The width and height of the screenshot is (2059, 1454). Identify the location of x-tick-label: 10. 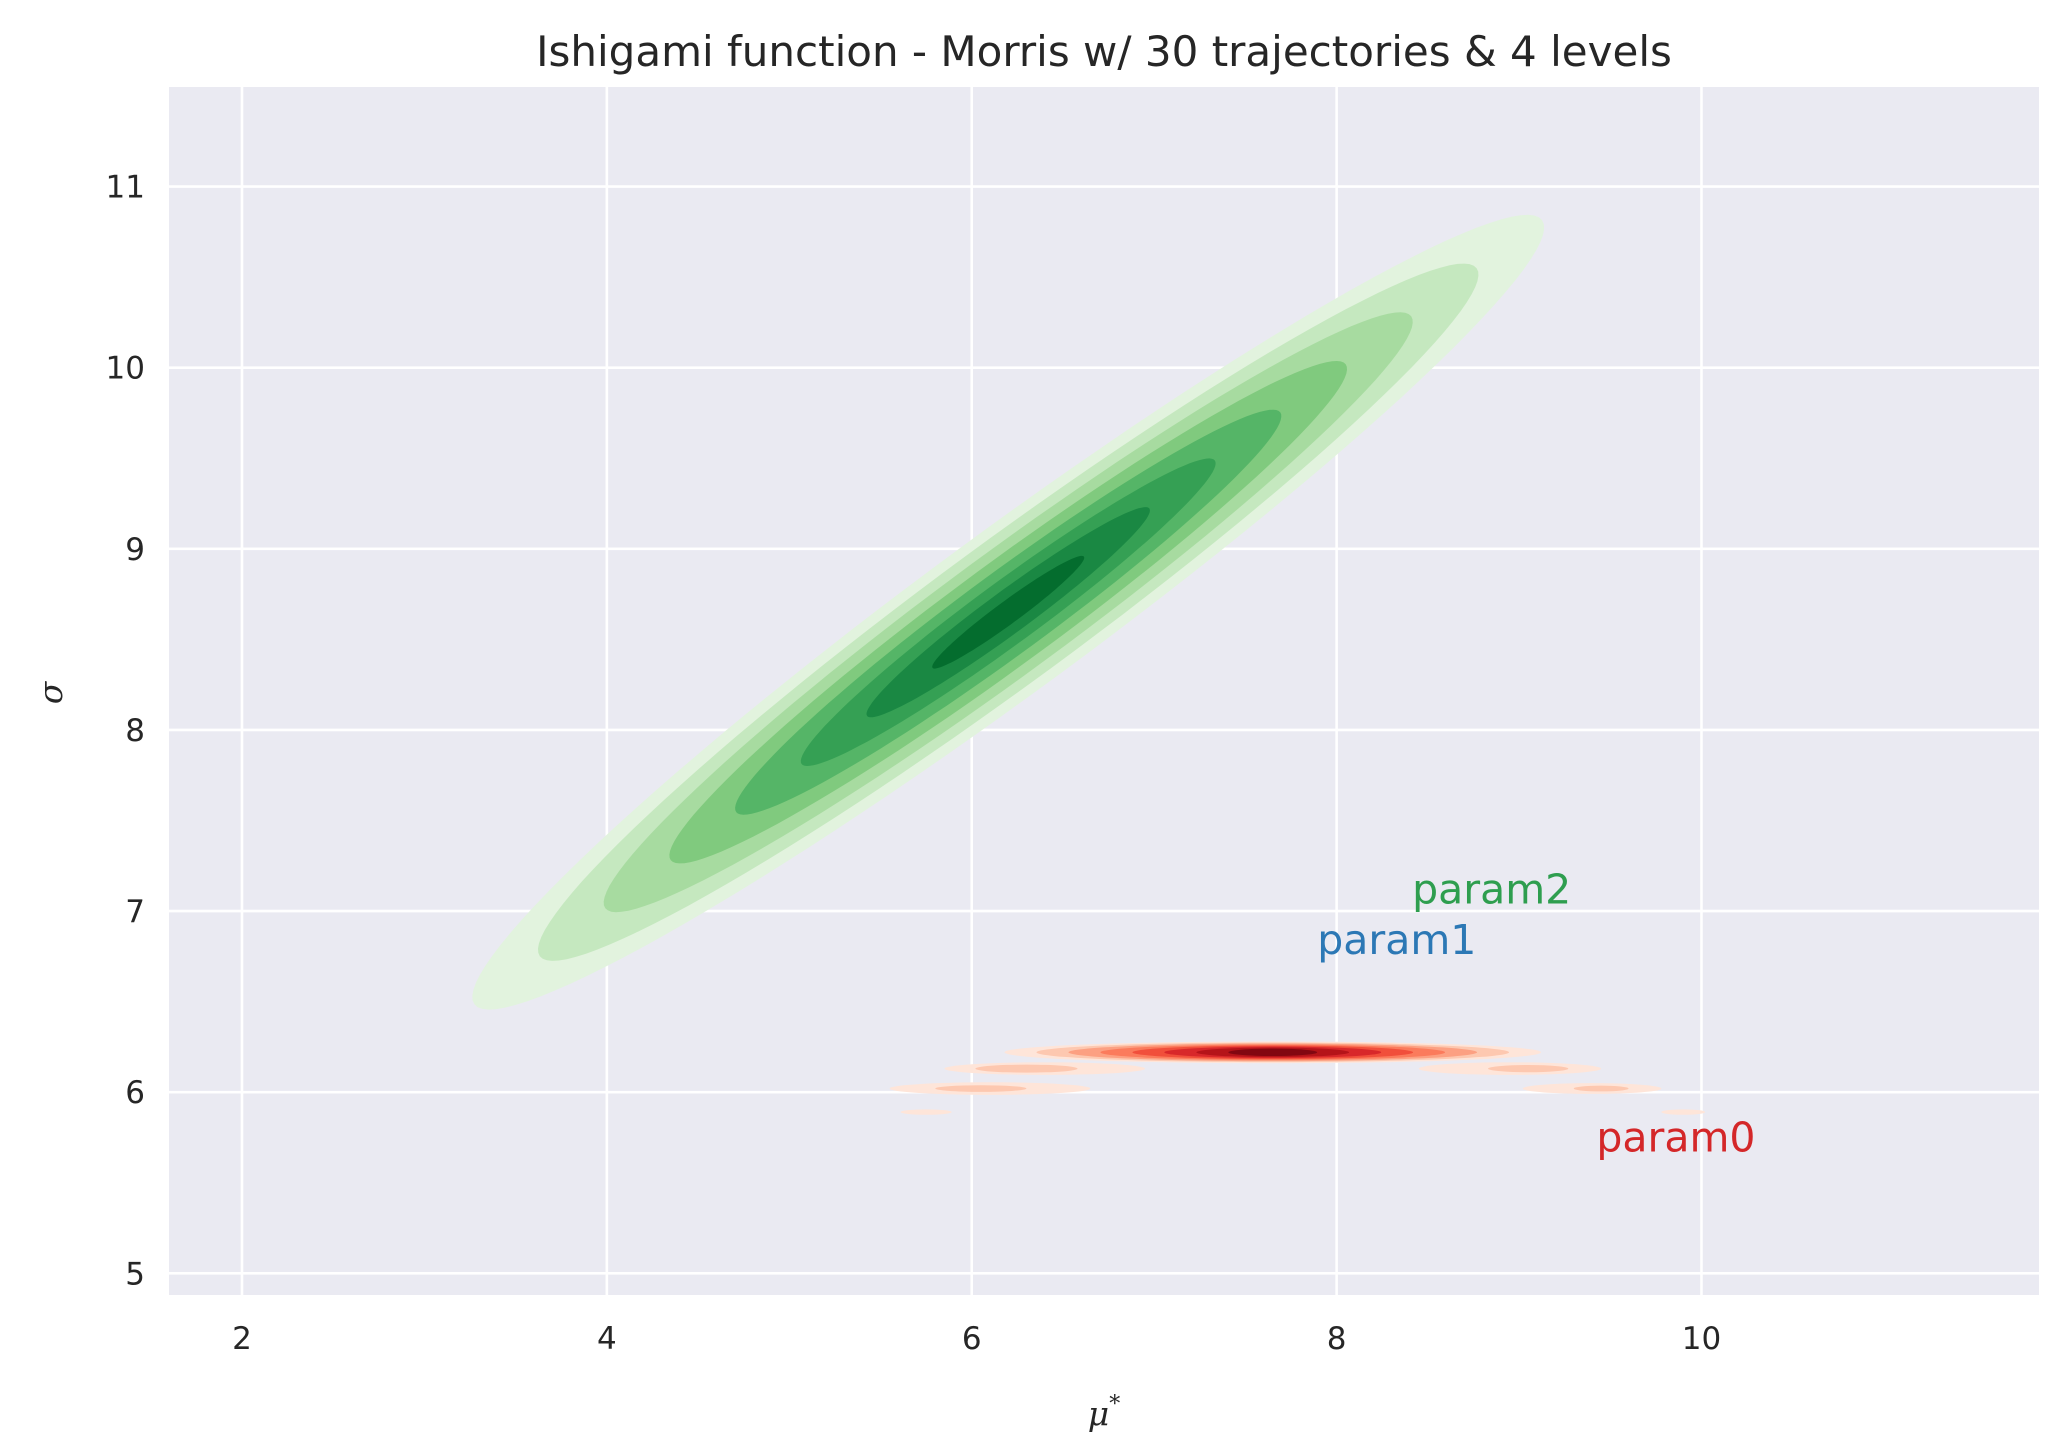
(1701, 1339).